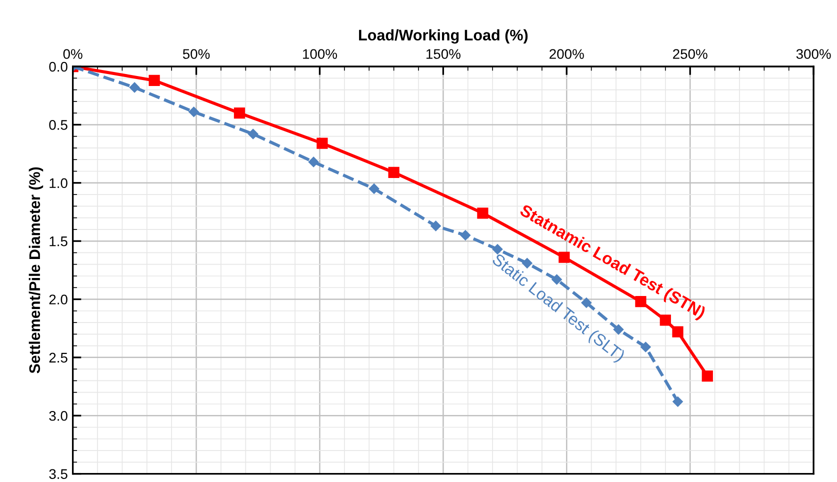  What do you see at coordinates (59, 241) in the screenshot?
I see `y-tick-label: 1.5` at bounding box center [59, 241].